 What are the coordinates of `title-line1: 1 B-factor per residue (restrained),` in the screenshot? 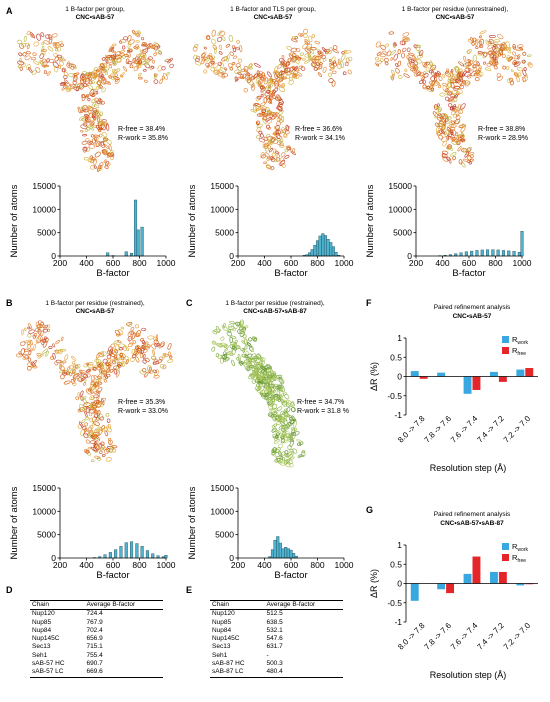 It's located at (95, 303).